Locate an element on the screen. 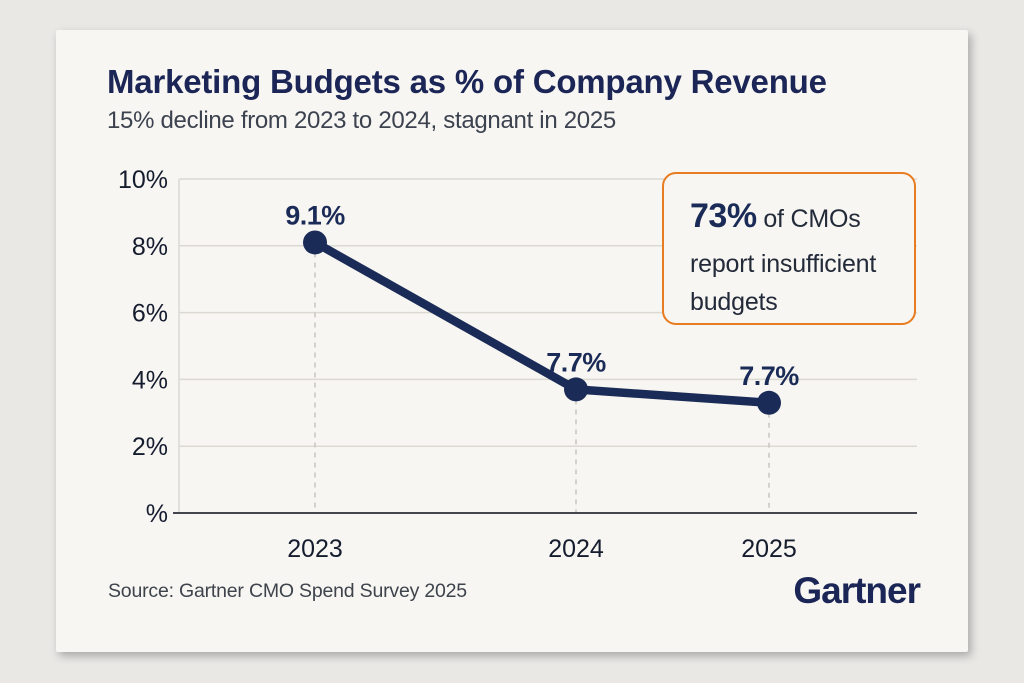 The height and width of the screenshot is (683, 1024). callout-stat-value: 73% is located at coordinates (723, 216).